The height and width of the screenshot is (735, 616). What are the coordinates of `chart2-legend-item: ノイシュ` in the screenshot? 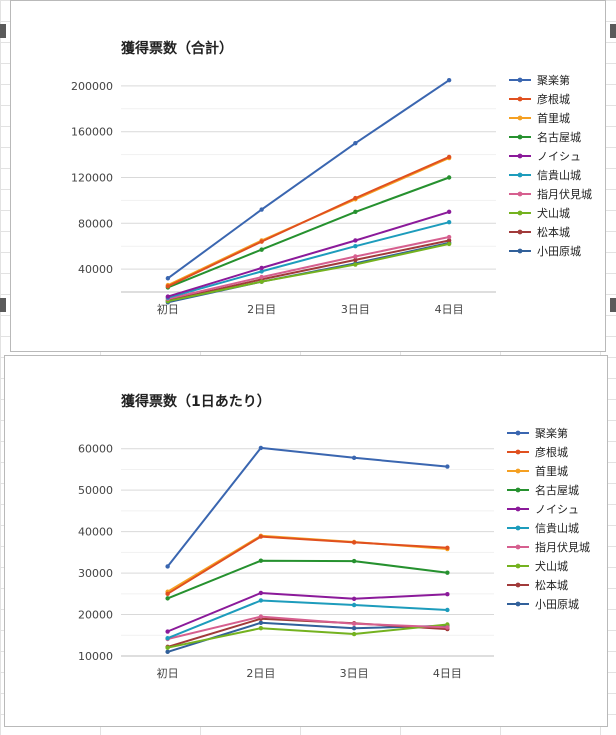 It's located at (543, 509).